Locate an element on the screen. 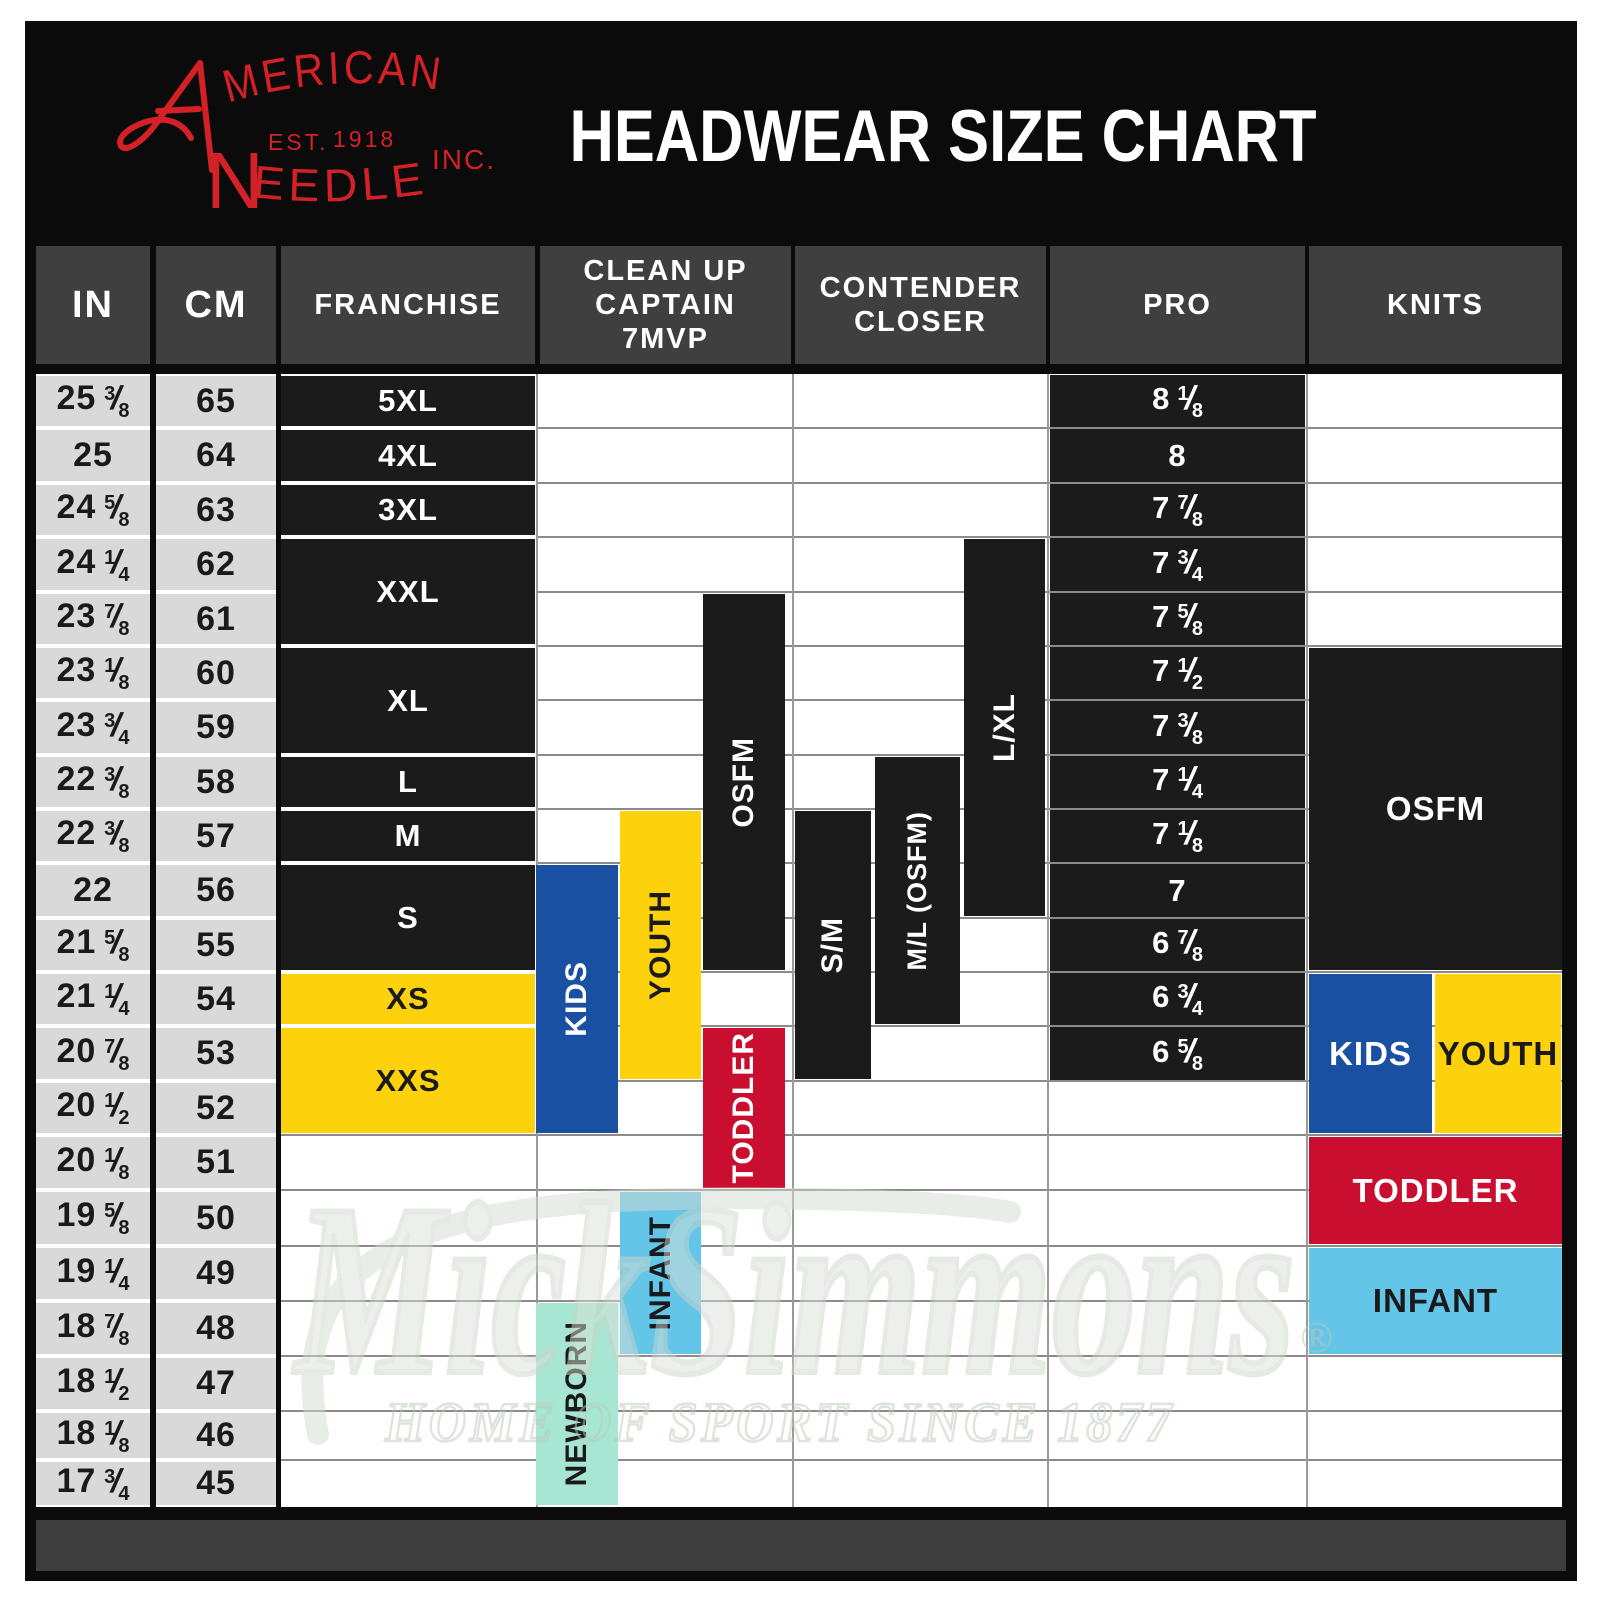 The width and height of the screenshot is (1600, 1600). svg-text: INC. is located at coordinates (464, 159).